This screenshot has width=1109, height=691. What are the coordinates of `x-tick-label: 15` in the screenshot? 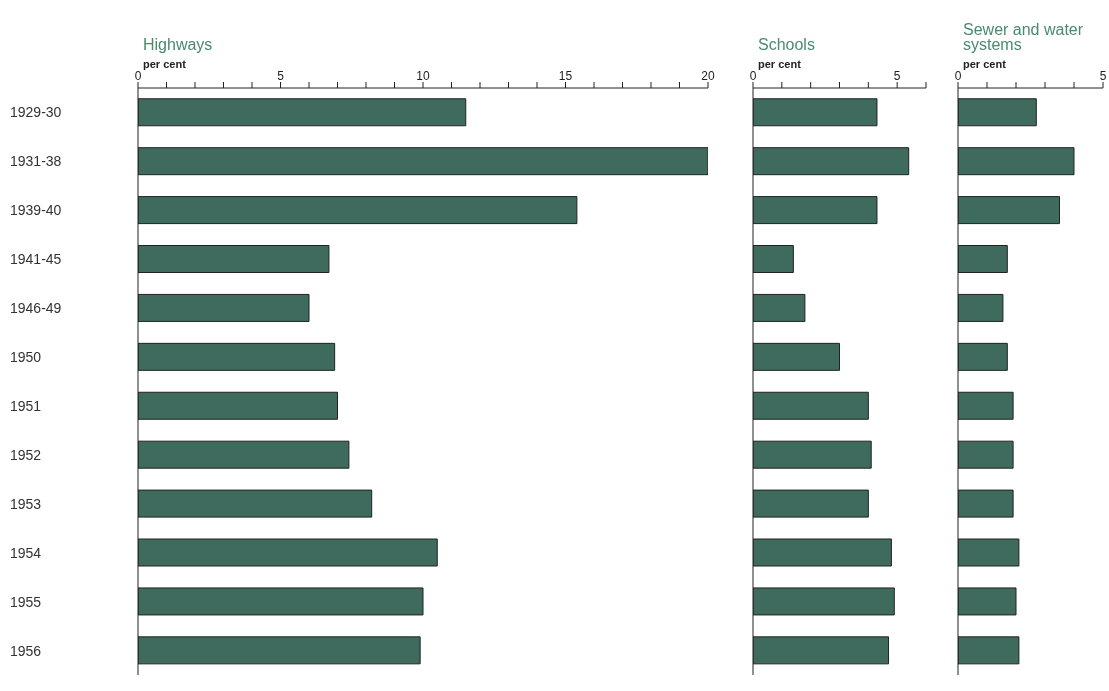 It's located at (565, 76).